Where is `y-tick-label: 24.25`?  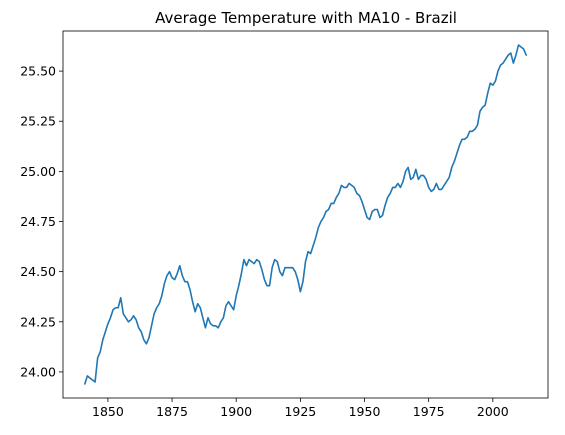 y-tick-label: 24.25 is located at coordinates (38, 321).